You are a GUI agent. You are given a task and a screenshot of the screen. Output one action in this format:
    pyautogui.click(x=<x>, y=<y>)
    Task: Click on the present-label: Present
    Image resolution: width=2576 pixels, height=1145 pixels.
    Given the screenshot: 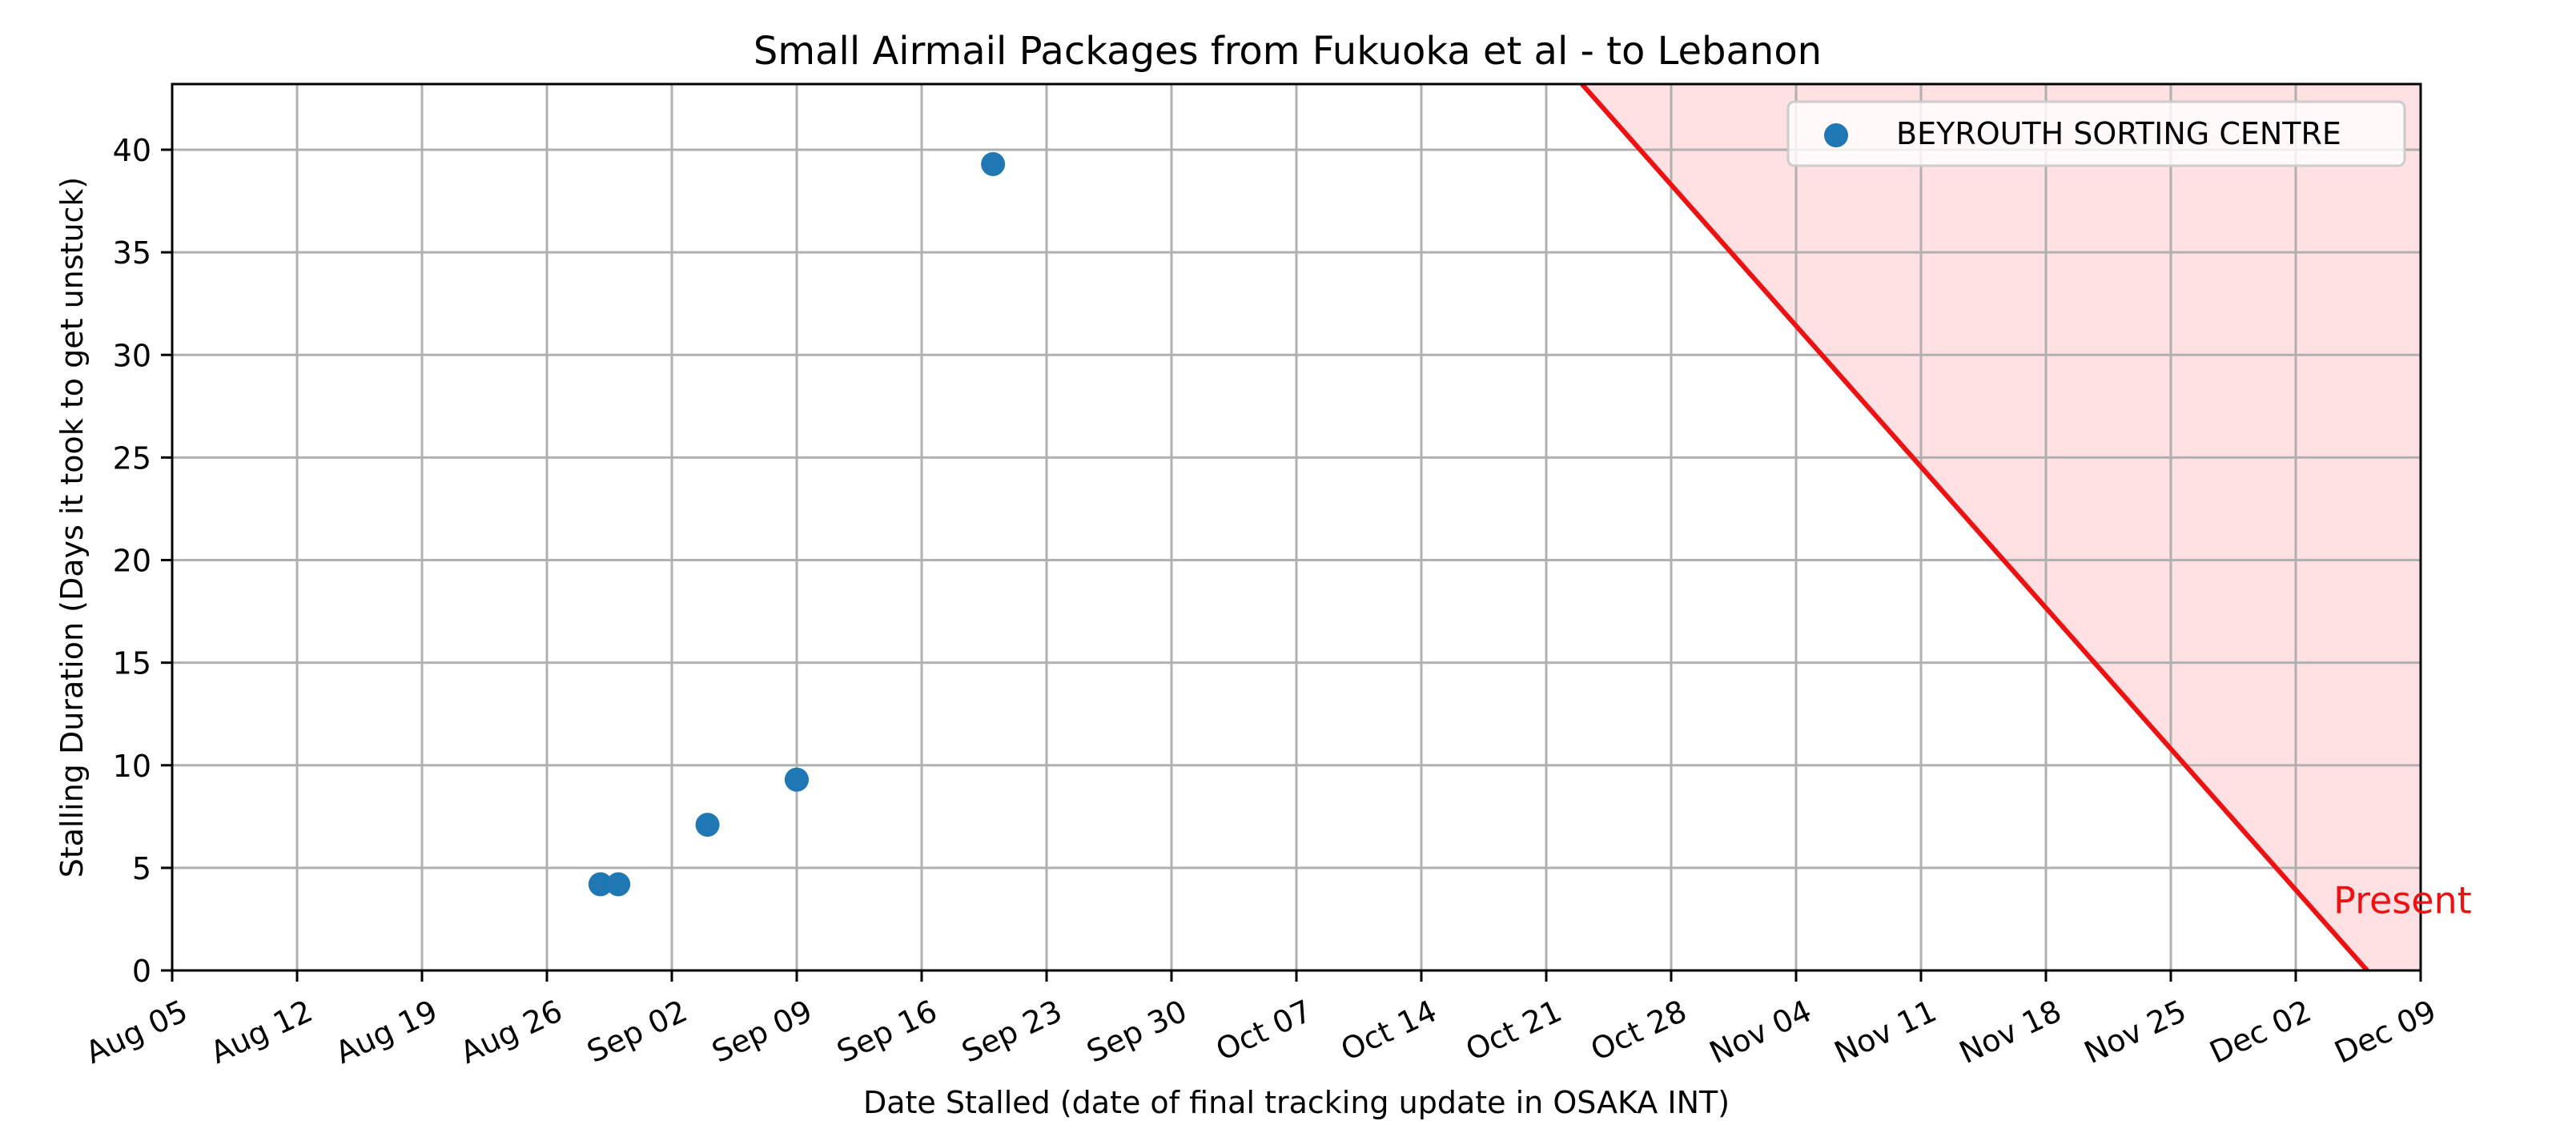 What is the action you would take?
    pyautogui.click(x=2402, y=900)
    